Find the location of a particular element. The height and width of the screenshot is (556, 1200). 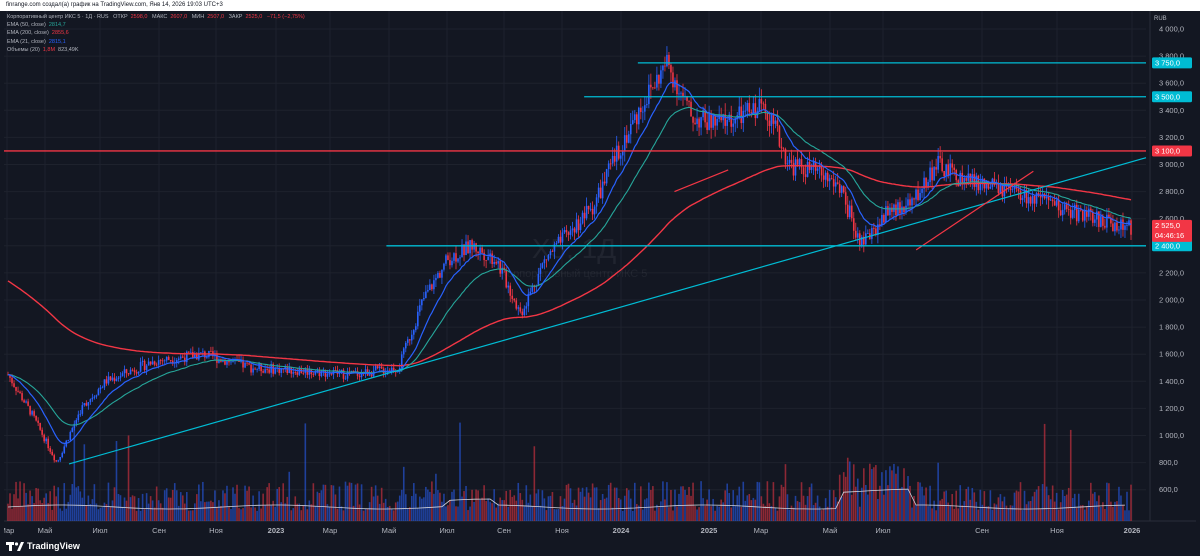

legend-ema200-row: EMA (200, close) 2855,6 is located at coordinates (157, 33).